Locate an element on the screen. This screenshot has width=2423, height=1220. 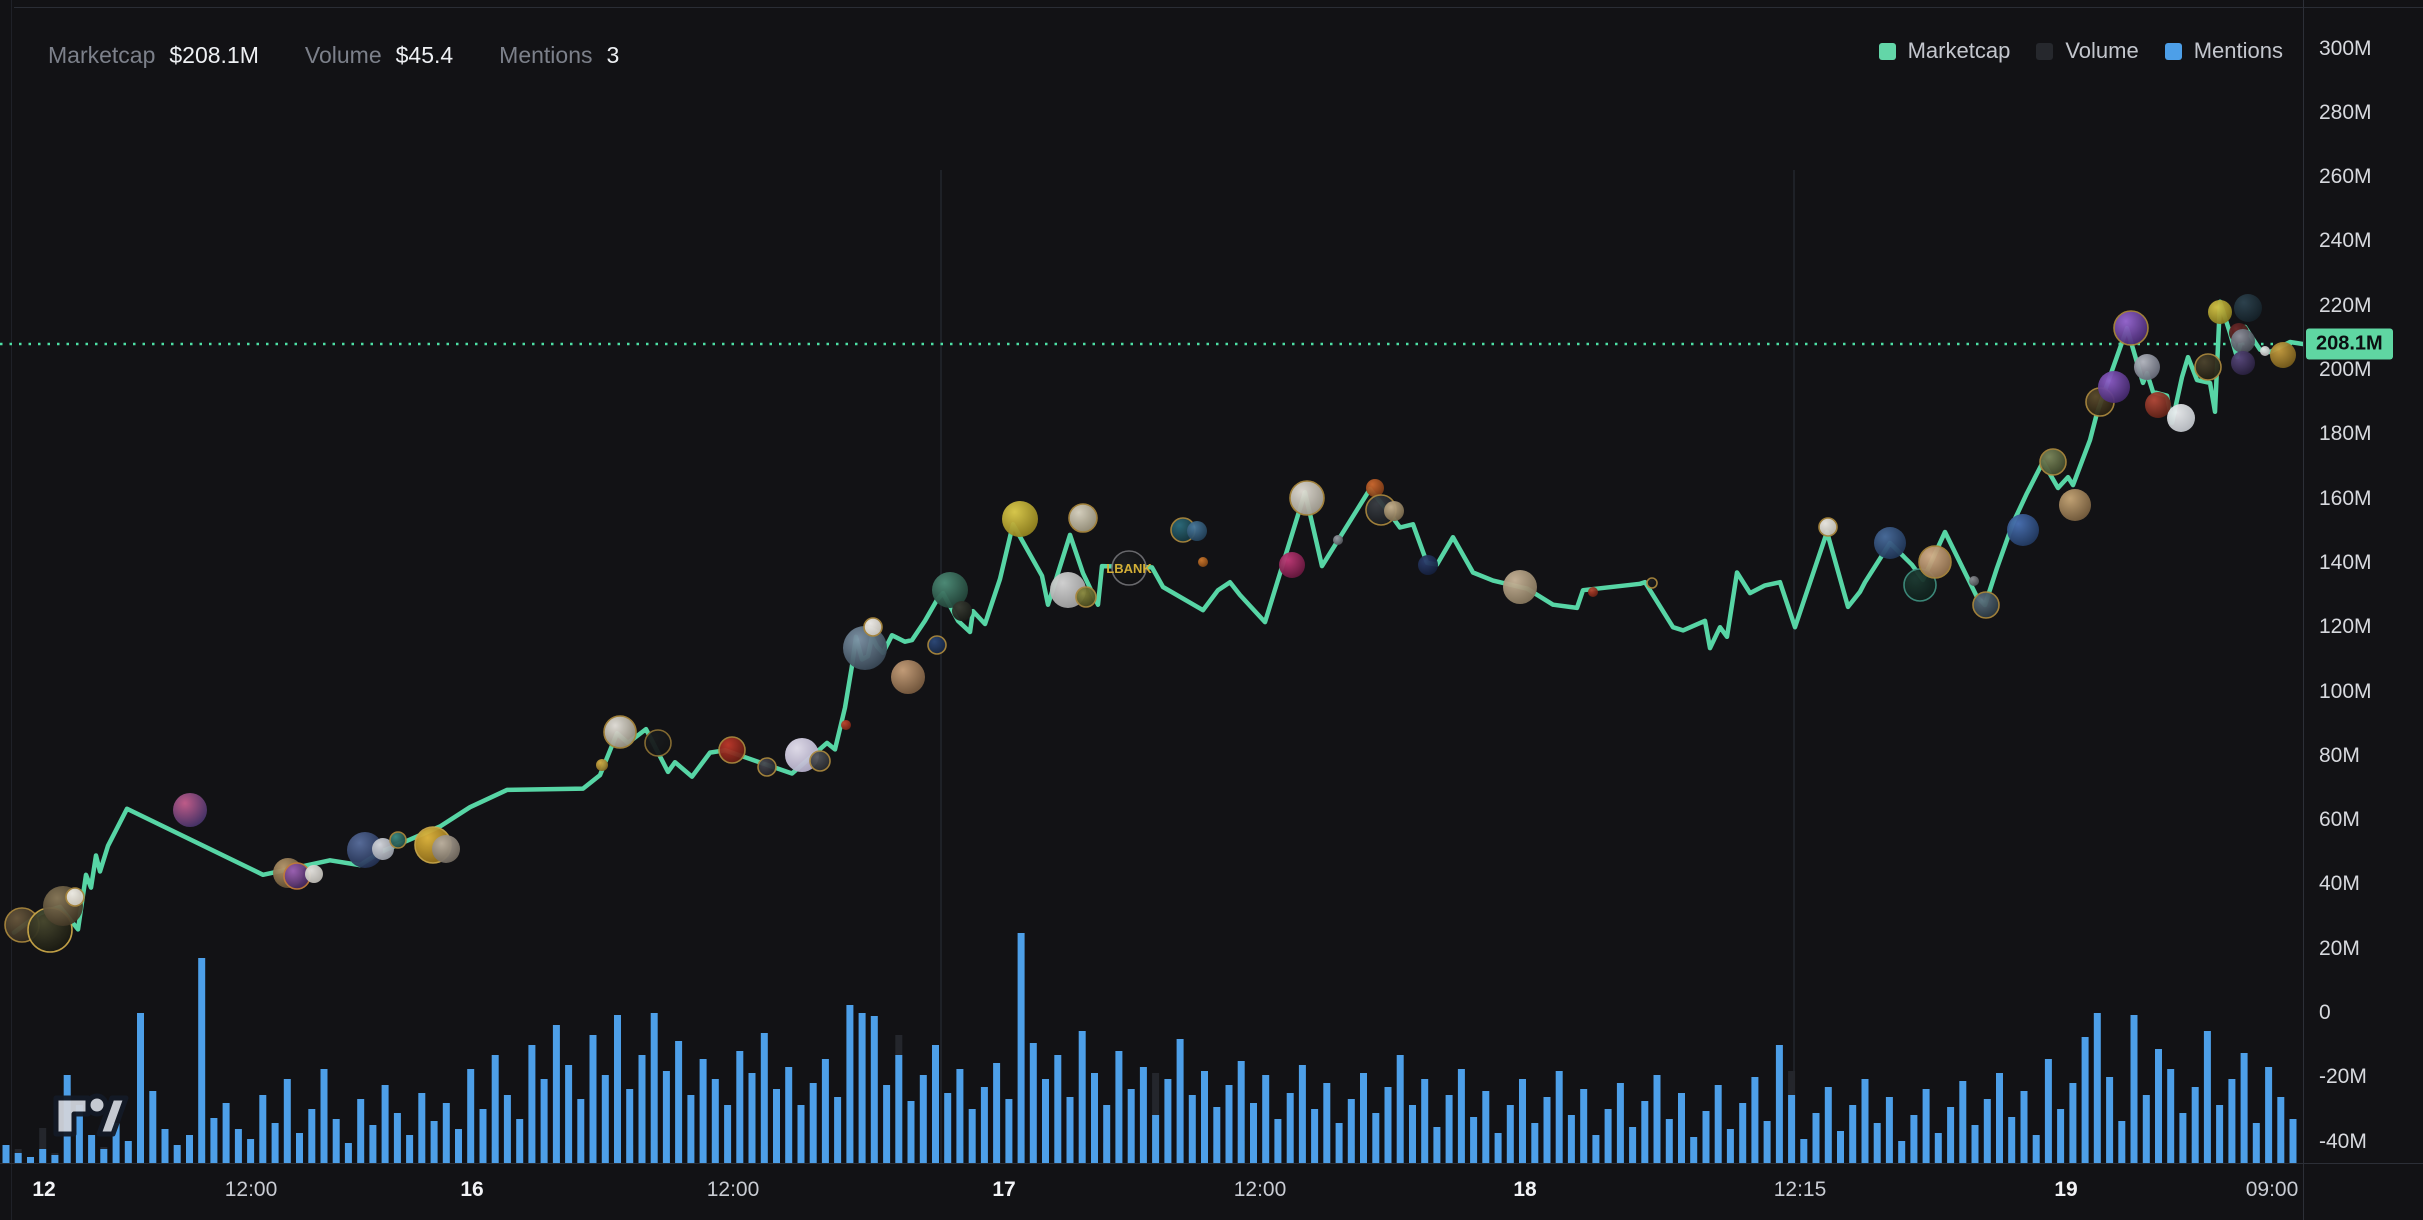
x-axis-tick: 12:15 is located at coordinates (1800, 1189).